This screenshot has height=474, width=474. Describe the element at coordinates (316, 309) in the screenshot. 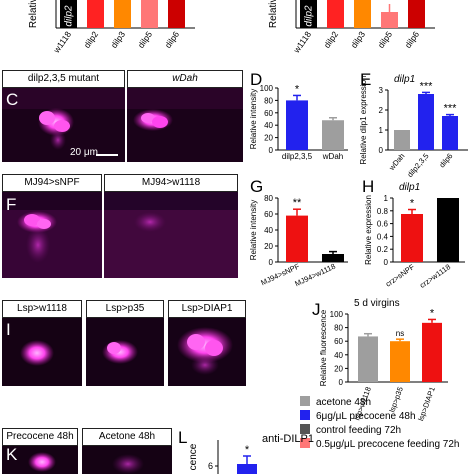

I see `panel-letter-j: J` at that location.